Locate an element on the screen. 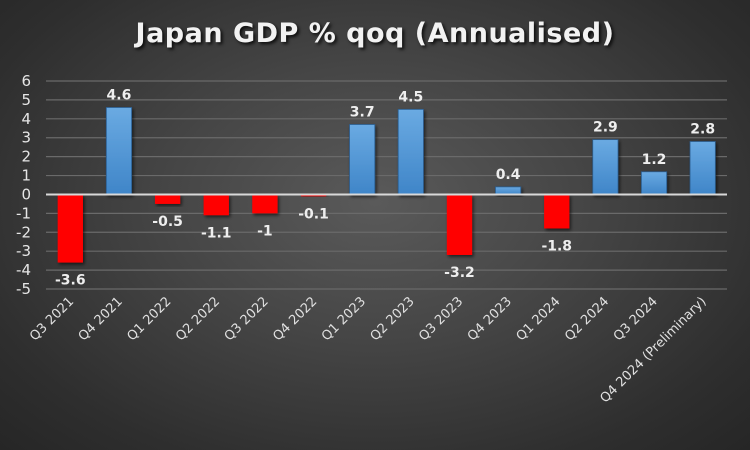 The image size is (750, 450). data-label: 4.5 is located at coordinates (410, 97).